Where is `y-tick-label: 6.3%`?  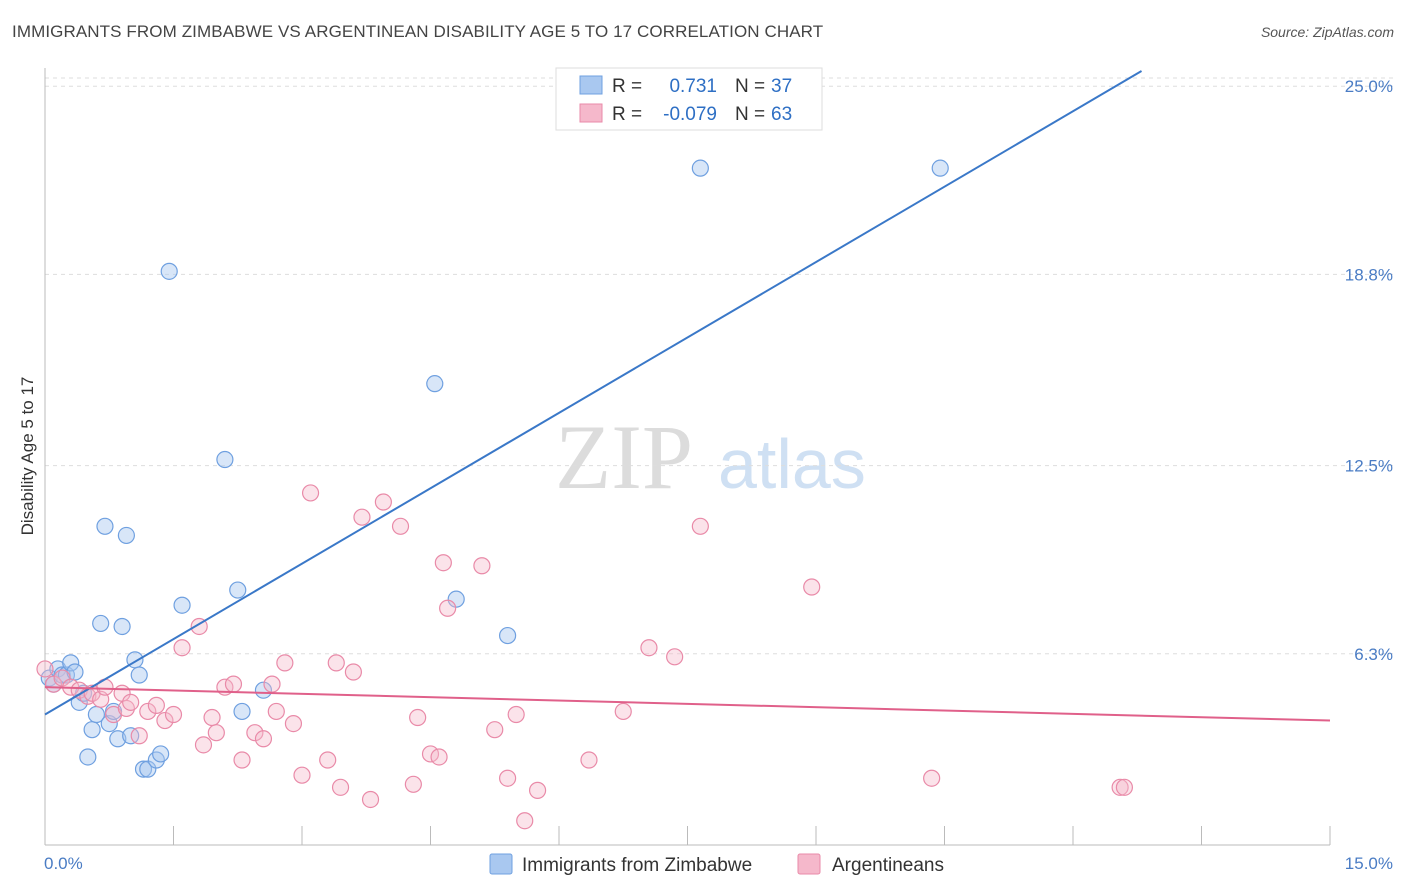
y-tick-label: 6.3% is located at coordinates (1373, 654).